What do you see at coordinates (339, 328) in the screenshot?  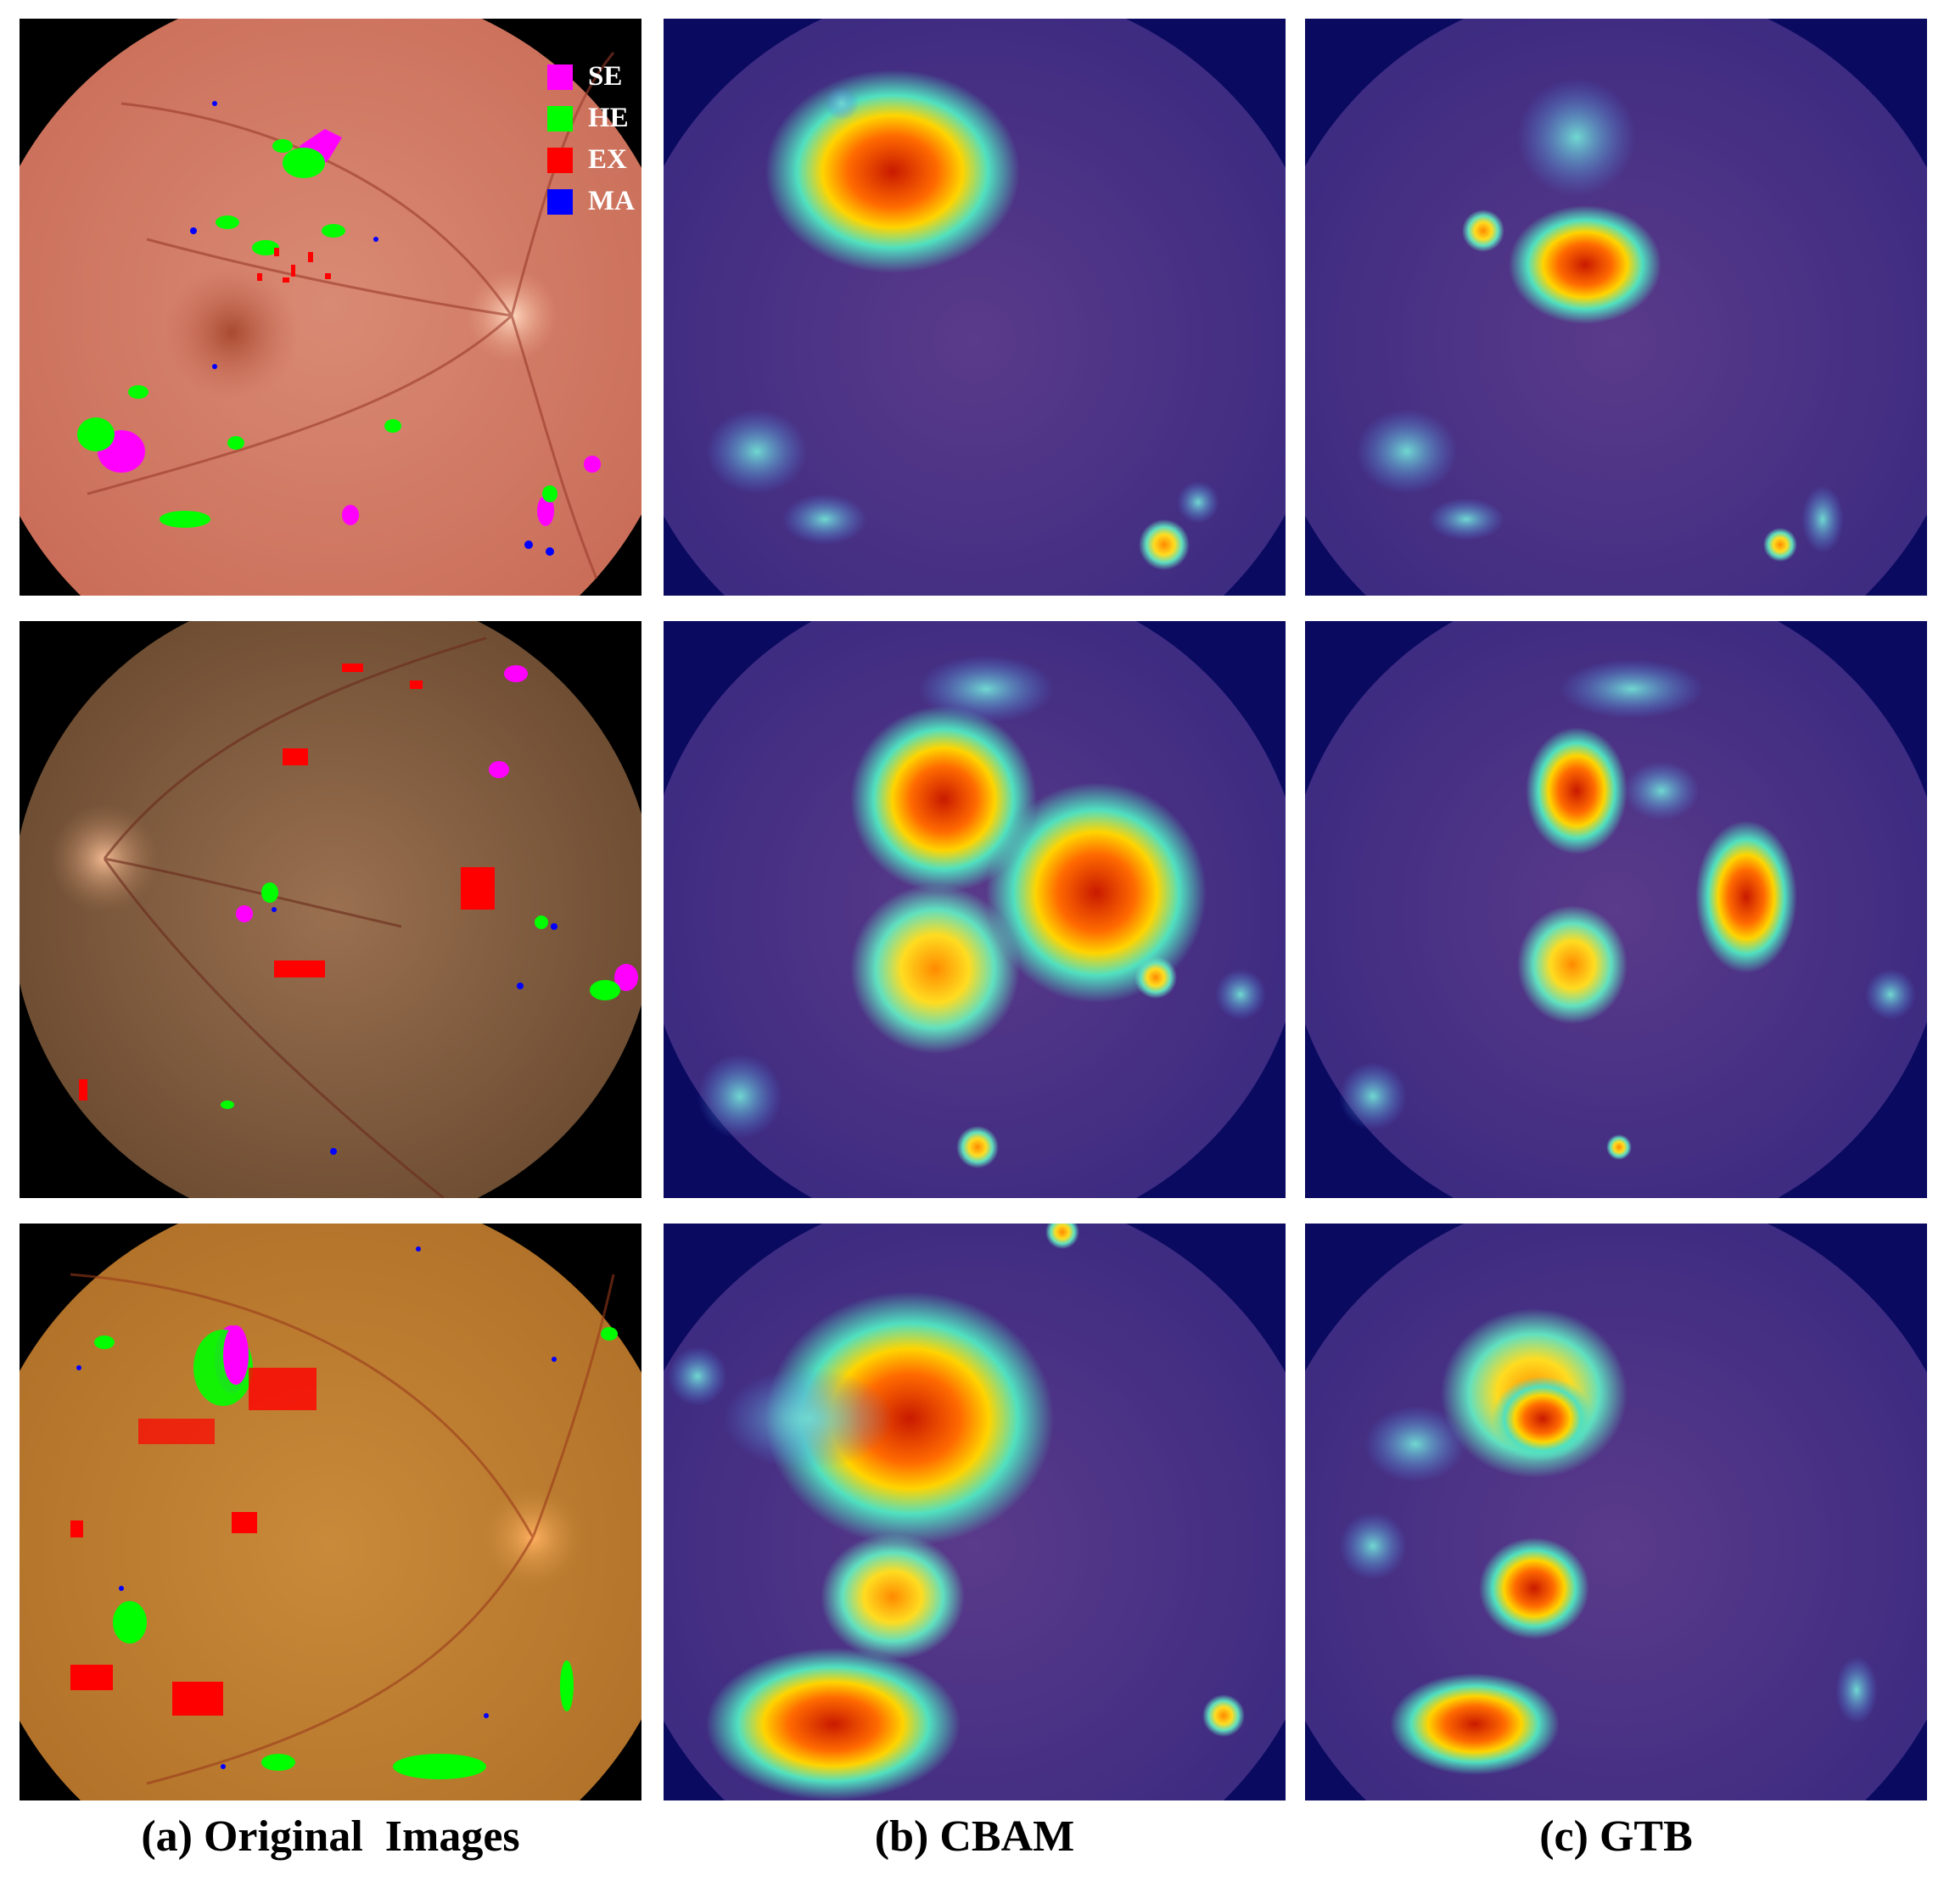 I see `lesion-overlay` at bounding box center [339, 328].